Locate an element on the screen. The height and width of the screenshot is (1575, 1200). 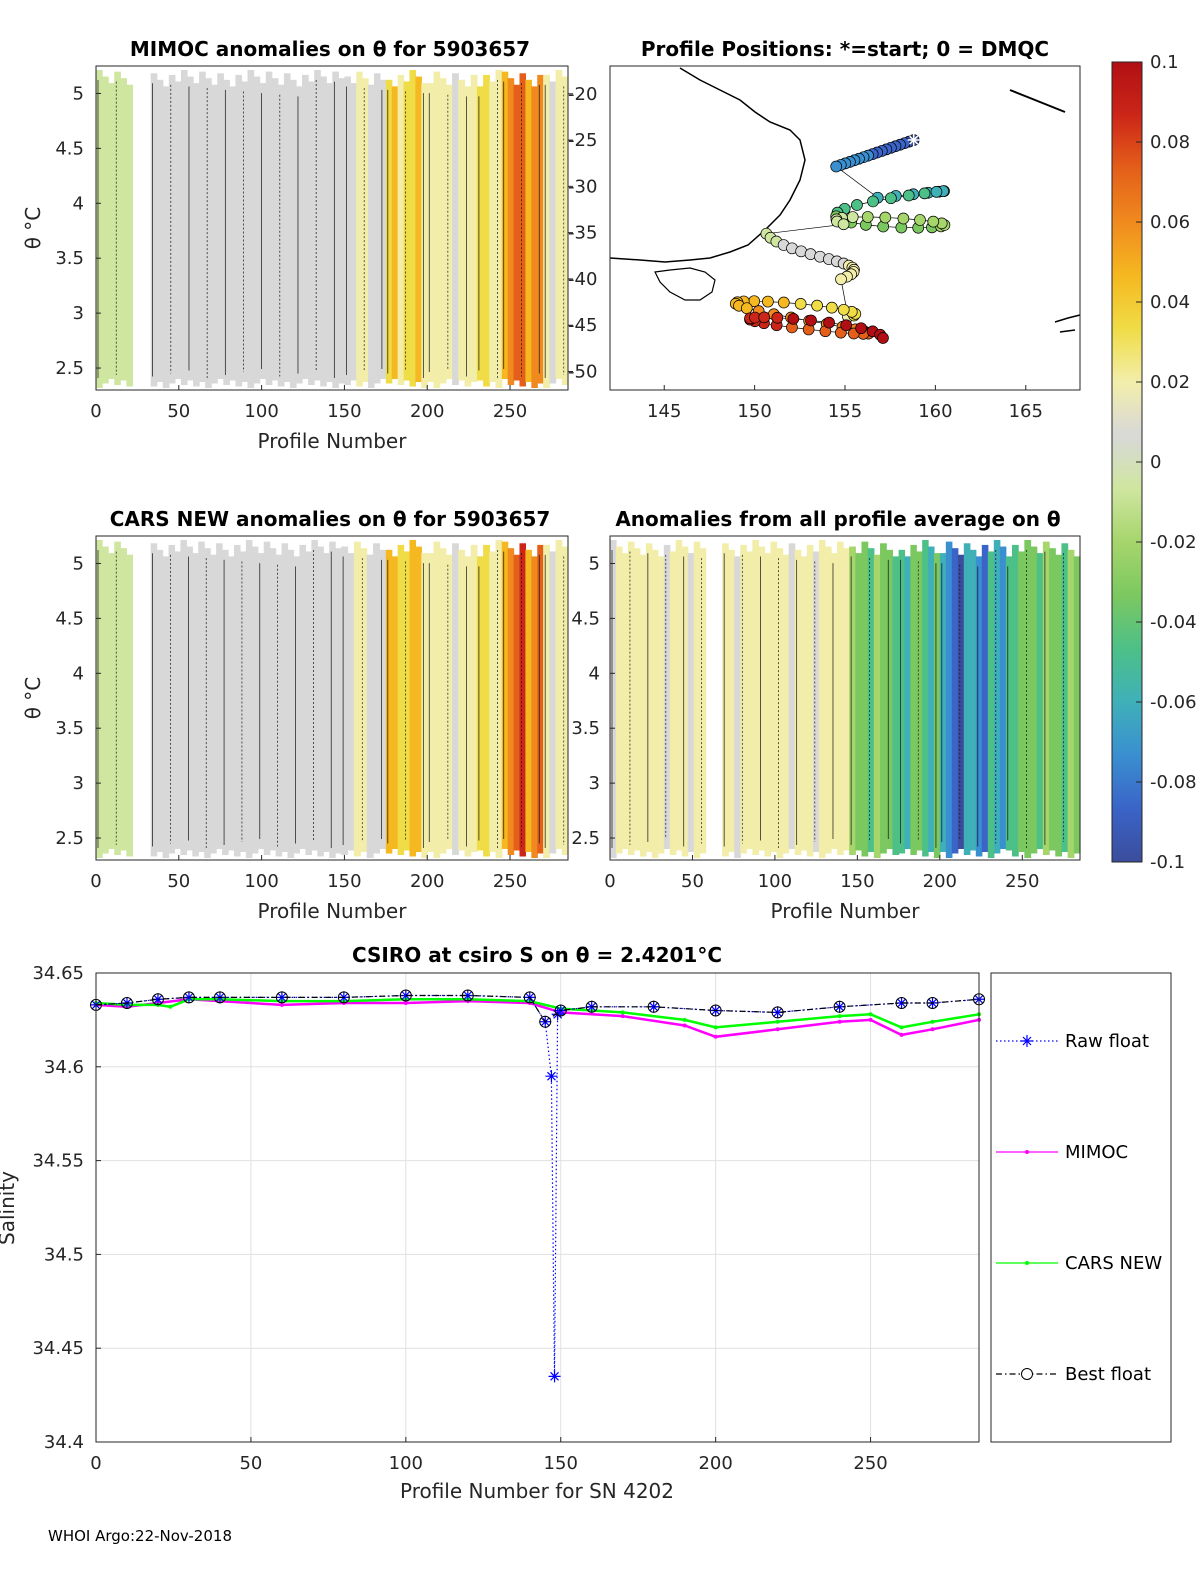
all-anom-x-ticks: 0 50 100 150 200 250 is located at coordinates (821, 873).